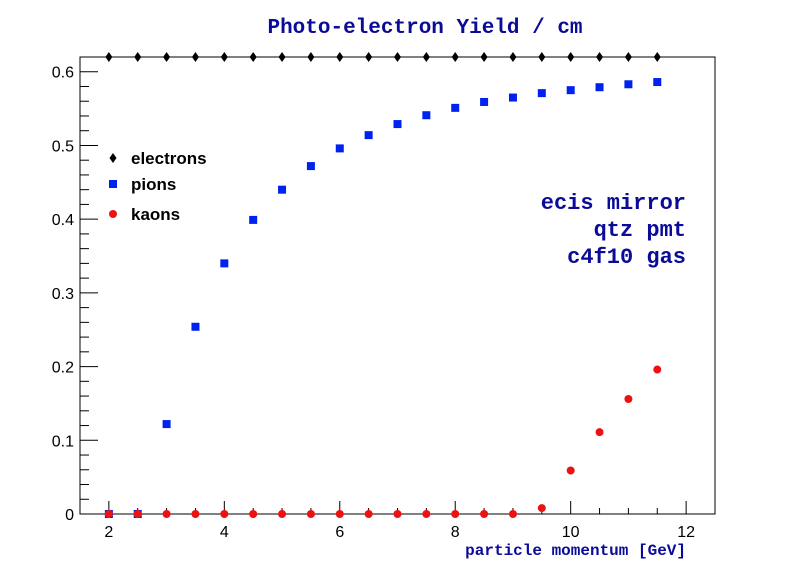  Describe the element at coordinates (626, 257) in the screenshot. I see `annotation-text: c4f10 gas` at that location.